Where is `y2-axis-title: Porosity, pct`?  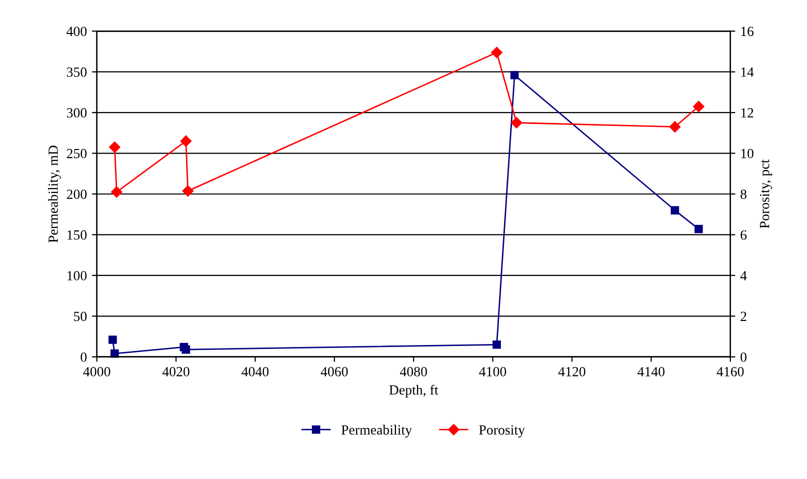
y2-axis-title: Porosity, pct is located at coordinates (766, 193).